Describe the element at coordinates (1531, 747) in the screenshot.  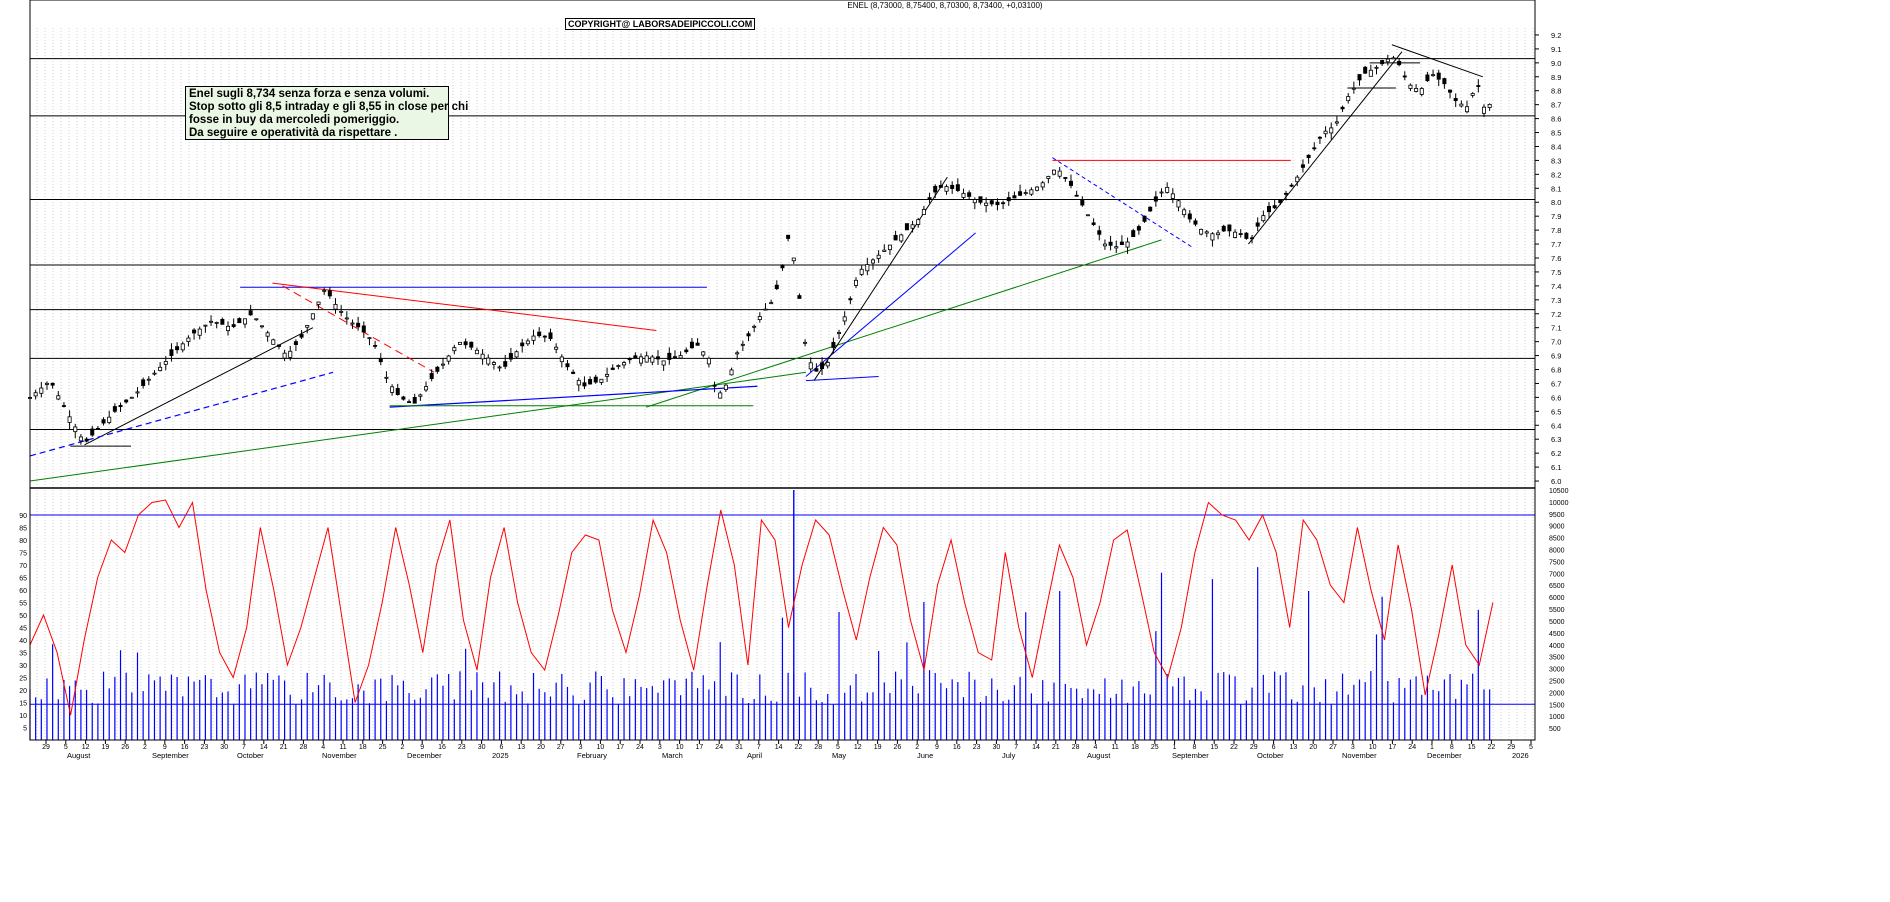
I see `x-day-label: 5` at that location.